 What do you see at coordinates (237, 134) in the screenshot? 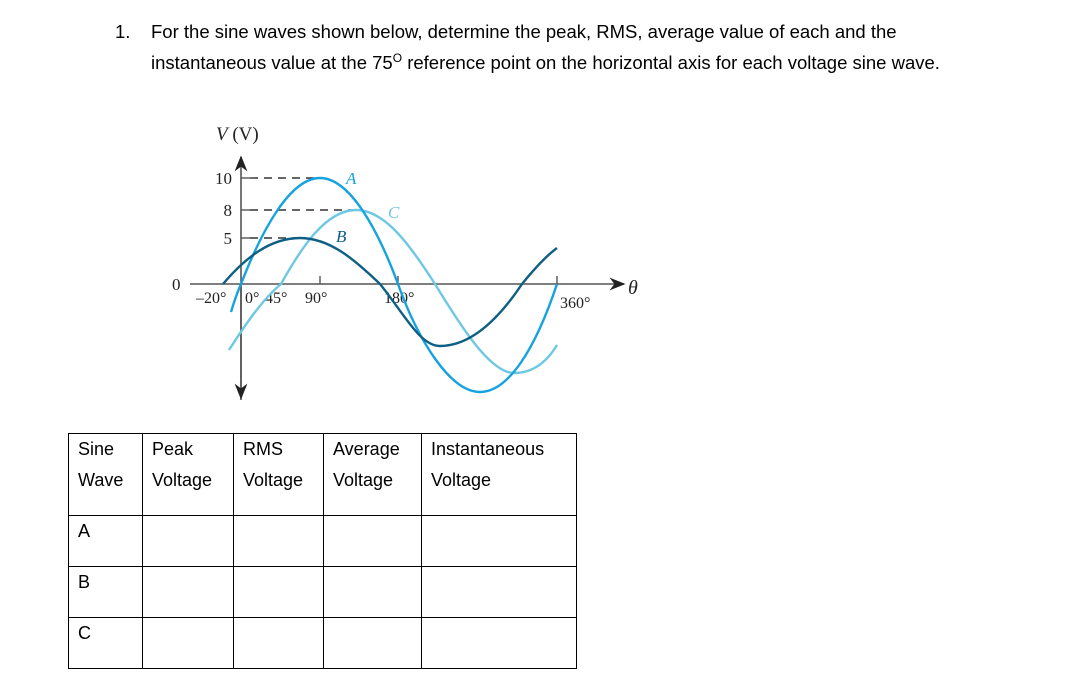
I see `y-axis-label: V (V)` at bounding box center [237, 134].